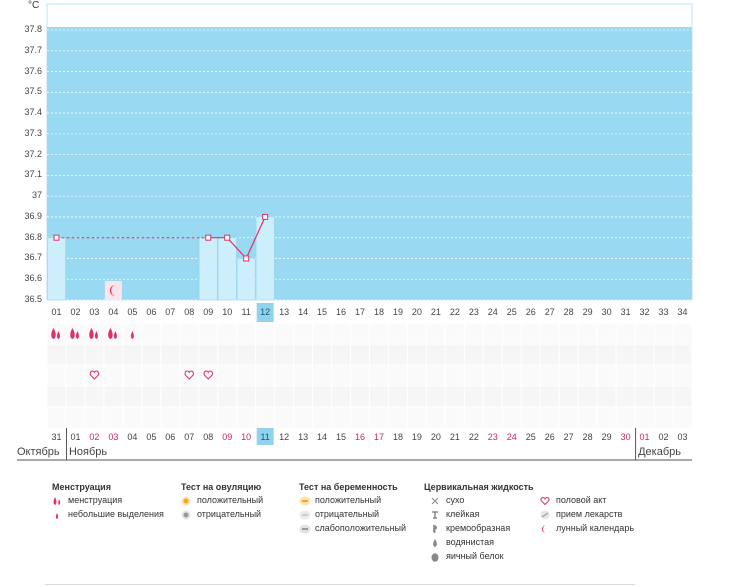 This screenshot has height=587, width=731. Describe the element at coordinates (416, 312) in the screenshot. I see `cycle-day-label: 20` at that location.